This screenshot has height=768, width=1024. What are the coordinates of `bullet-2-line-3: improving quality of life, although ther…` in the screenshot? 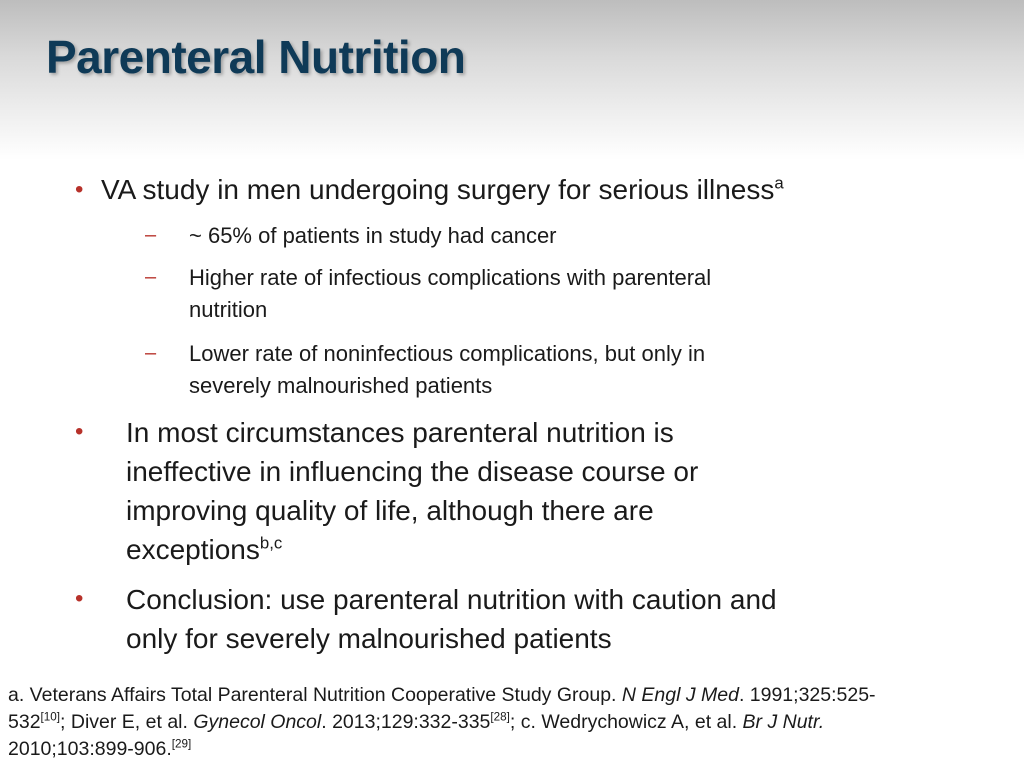 It's located at (390, 510).